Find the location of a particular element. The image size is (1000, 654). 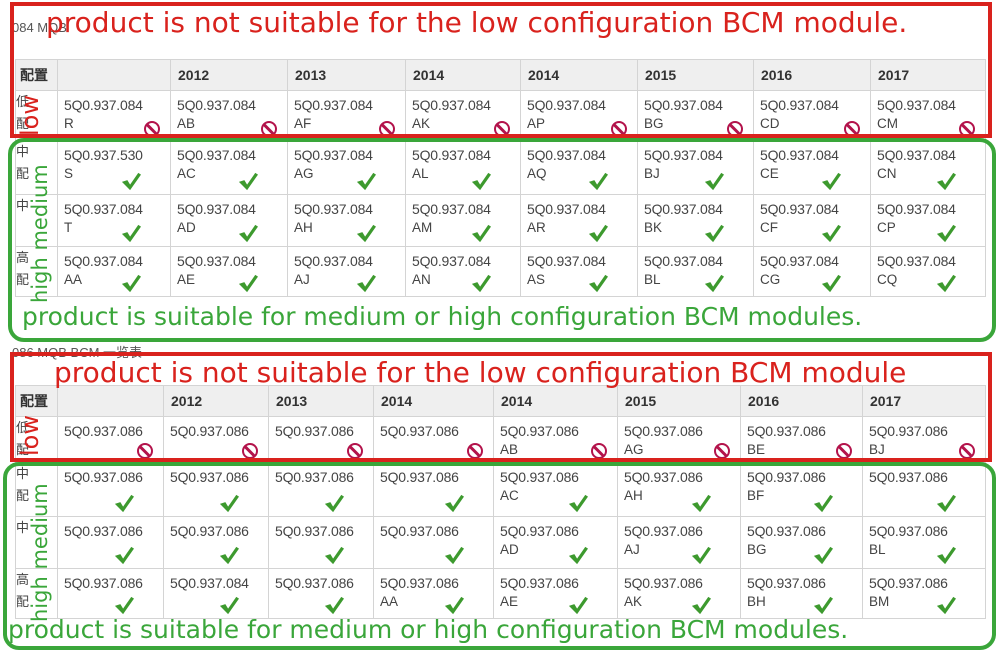

part-number-cell: 5Q0.937.084 AB is located at coordinates (229, 115).